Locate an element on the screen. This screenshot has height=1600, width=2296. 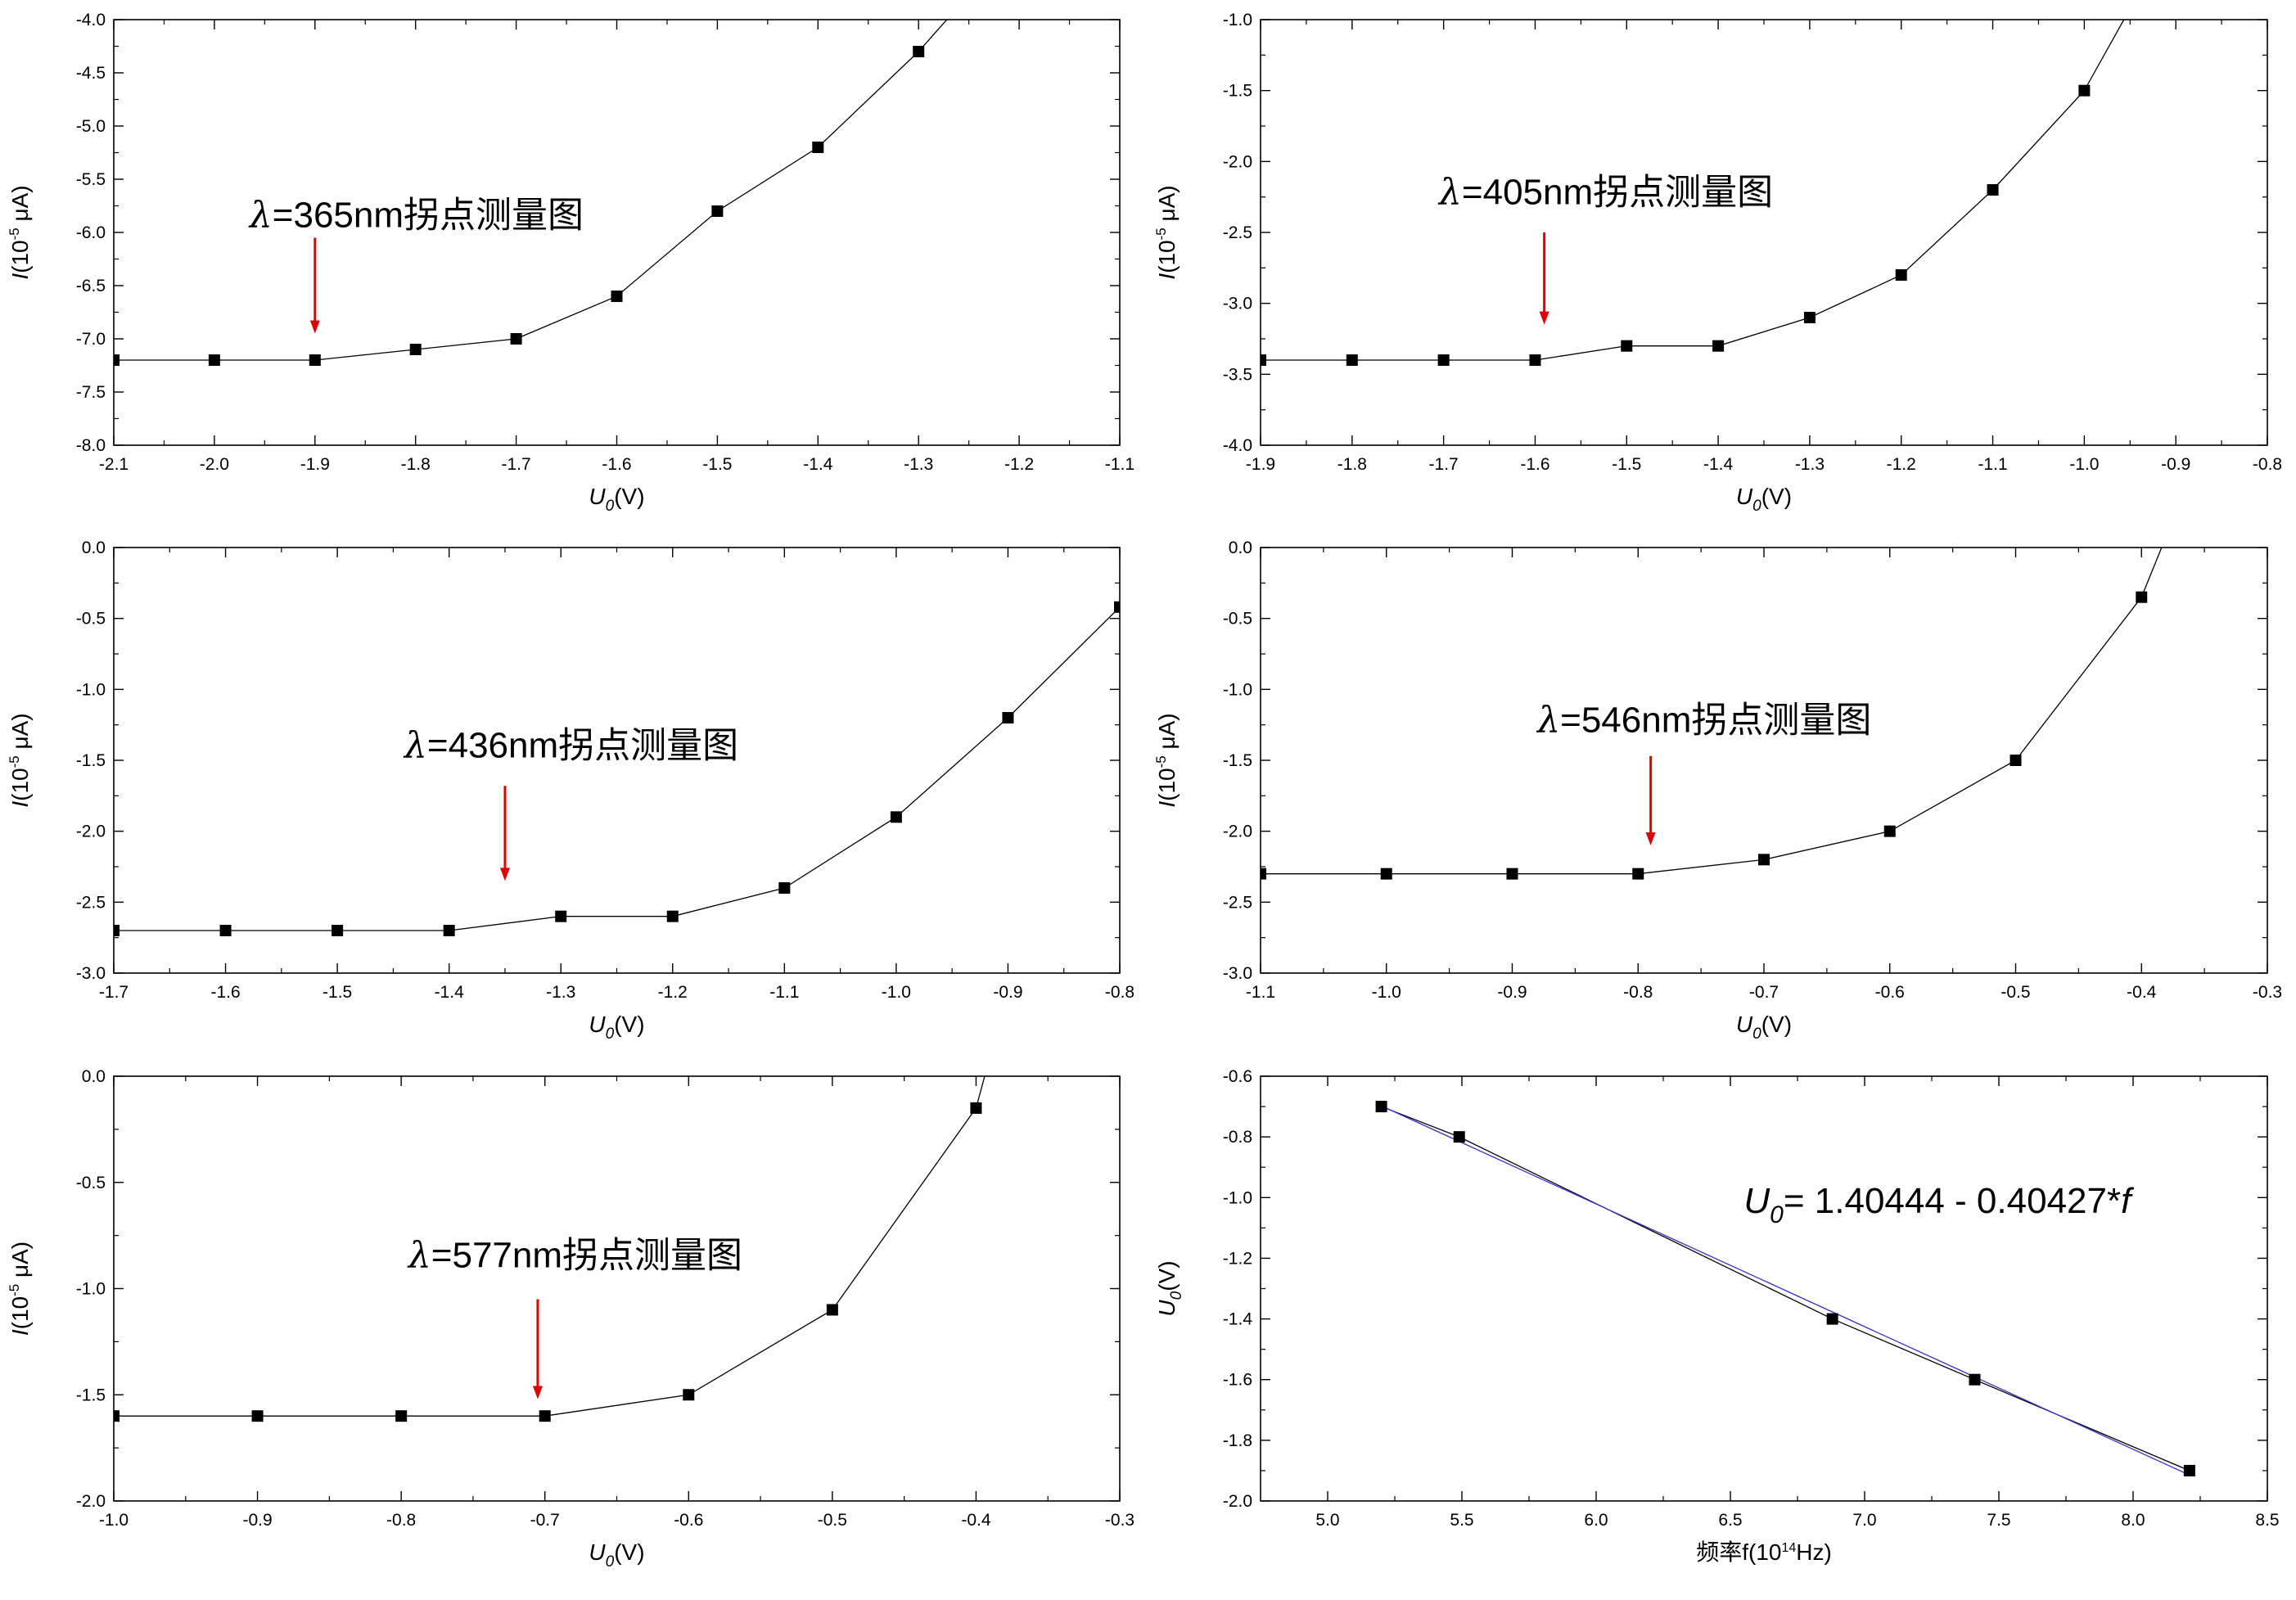
x-tick-label: 5.5 is located at coordinates (1461, 1520).